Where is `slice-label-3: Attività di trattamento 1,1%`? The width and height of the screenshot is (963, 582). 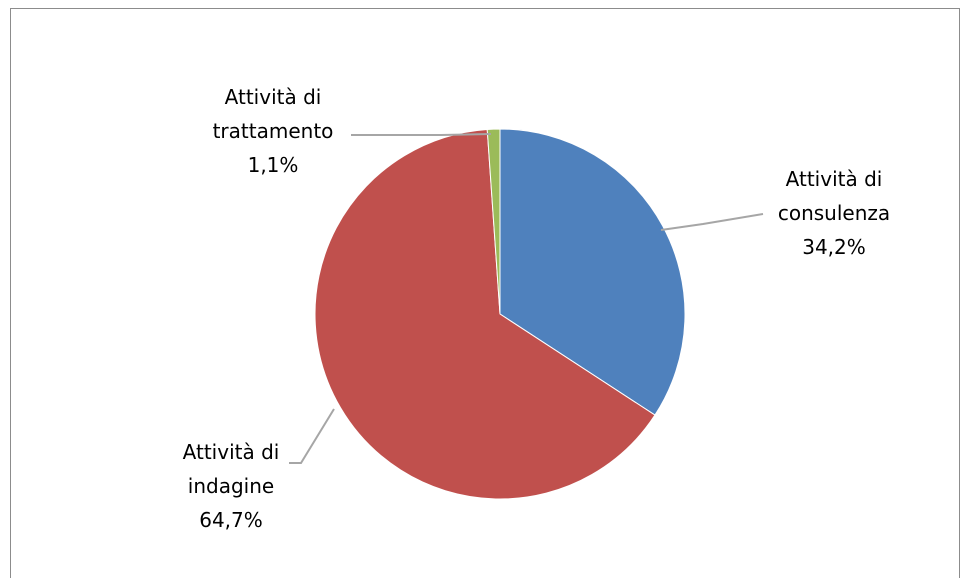
slice-label-3: Attività di trattamento 1,1% is located at coordinates (273, 131).